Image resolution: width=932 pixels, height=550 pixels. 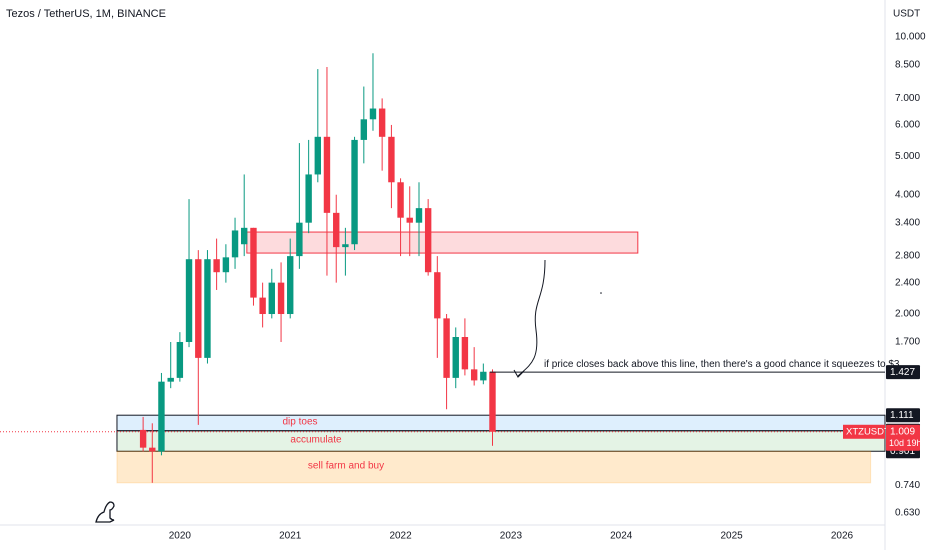 I want to click on zone-label: accumulate, so click(x=316, y=440).